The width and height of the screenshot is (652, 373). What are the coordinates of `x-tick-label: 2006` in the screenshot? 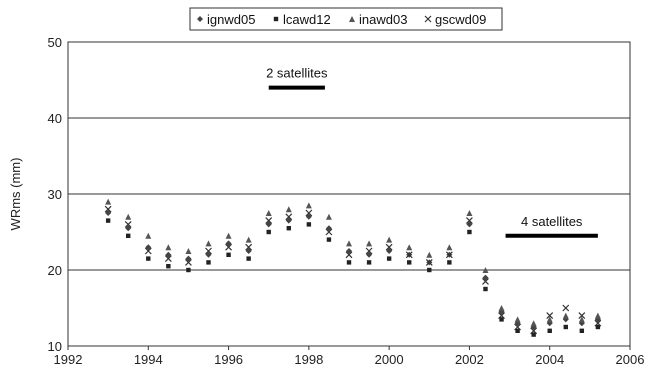 It's located at (630, 359).